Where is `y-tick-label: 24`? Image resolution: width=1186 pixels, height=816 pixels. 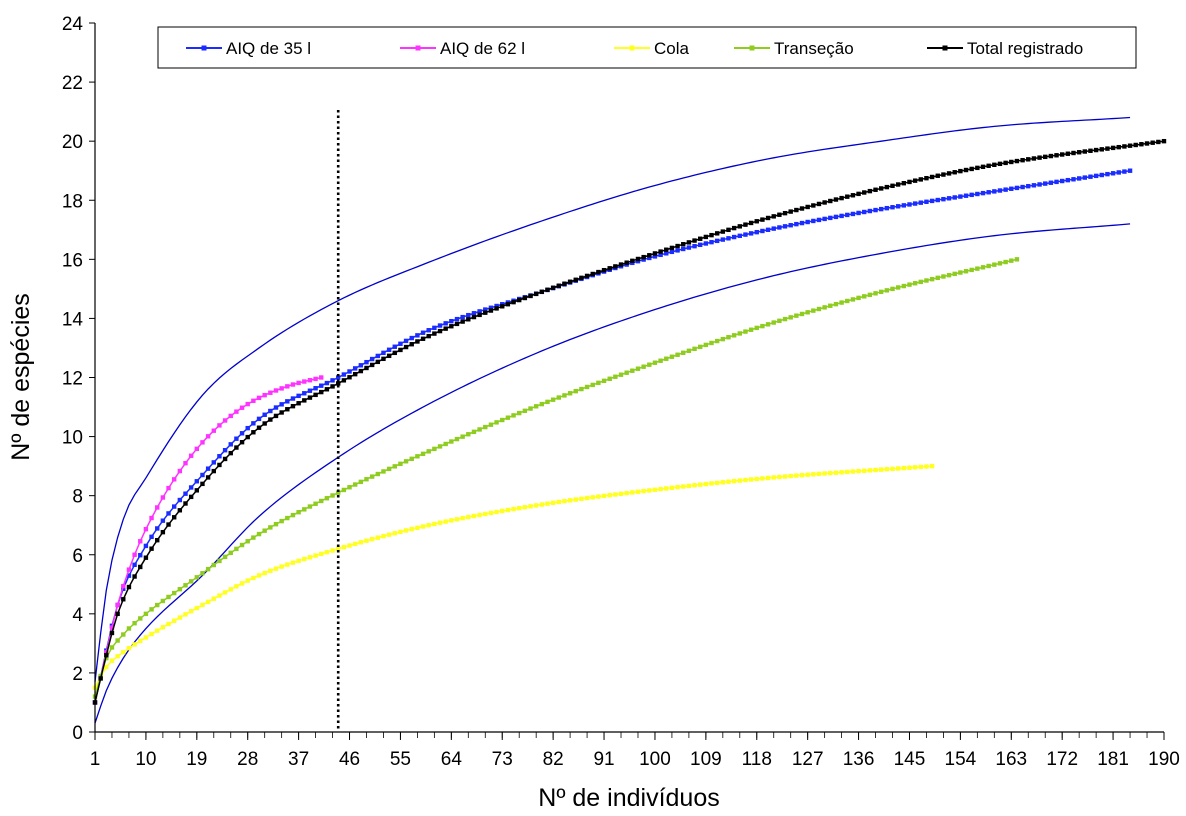 y-tick-label: 24 is located at coordinates (73, 24).